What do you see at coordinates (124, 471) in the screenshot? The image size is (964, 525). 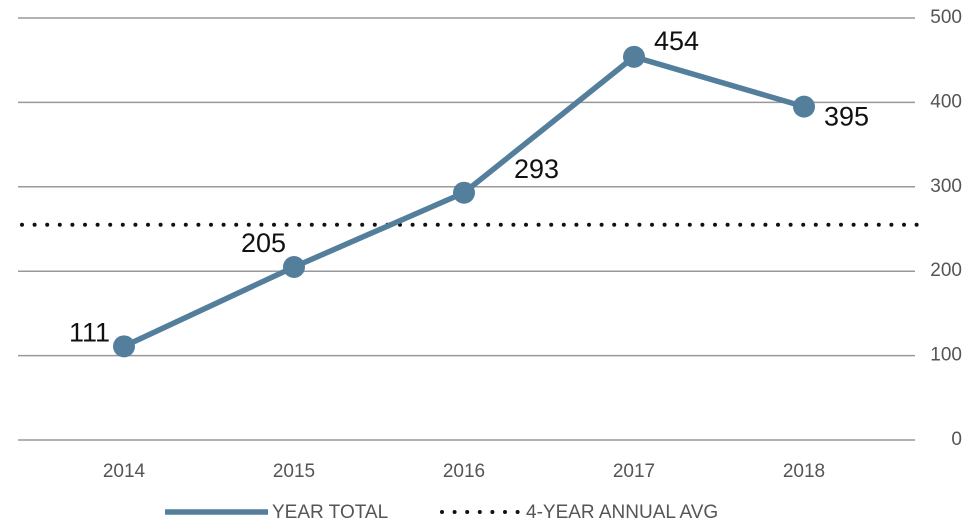 I see `x-tick-label: 2014` at bounding box center [124, 471].